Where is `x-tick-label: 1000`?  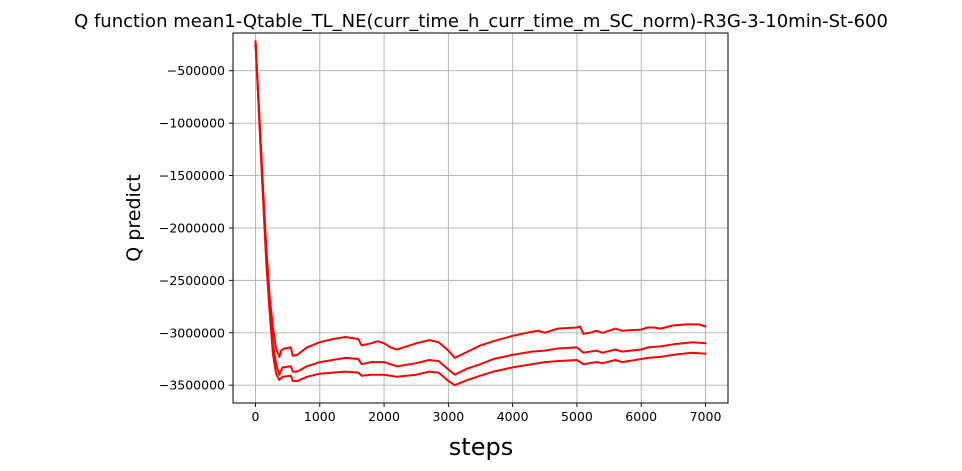 x-tick-label: 1000 is located at coordinates (320, 416).